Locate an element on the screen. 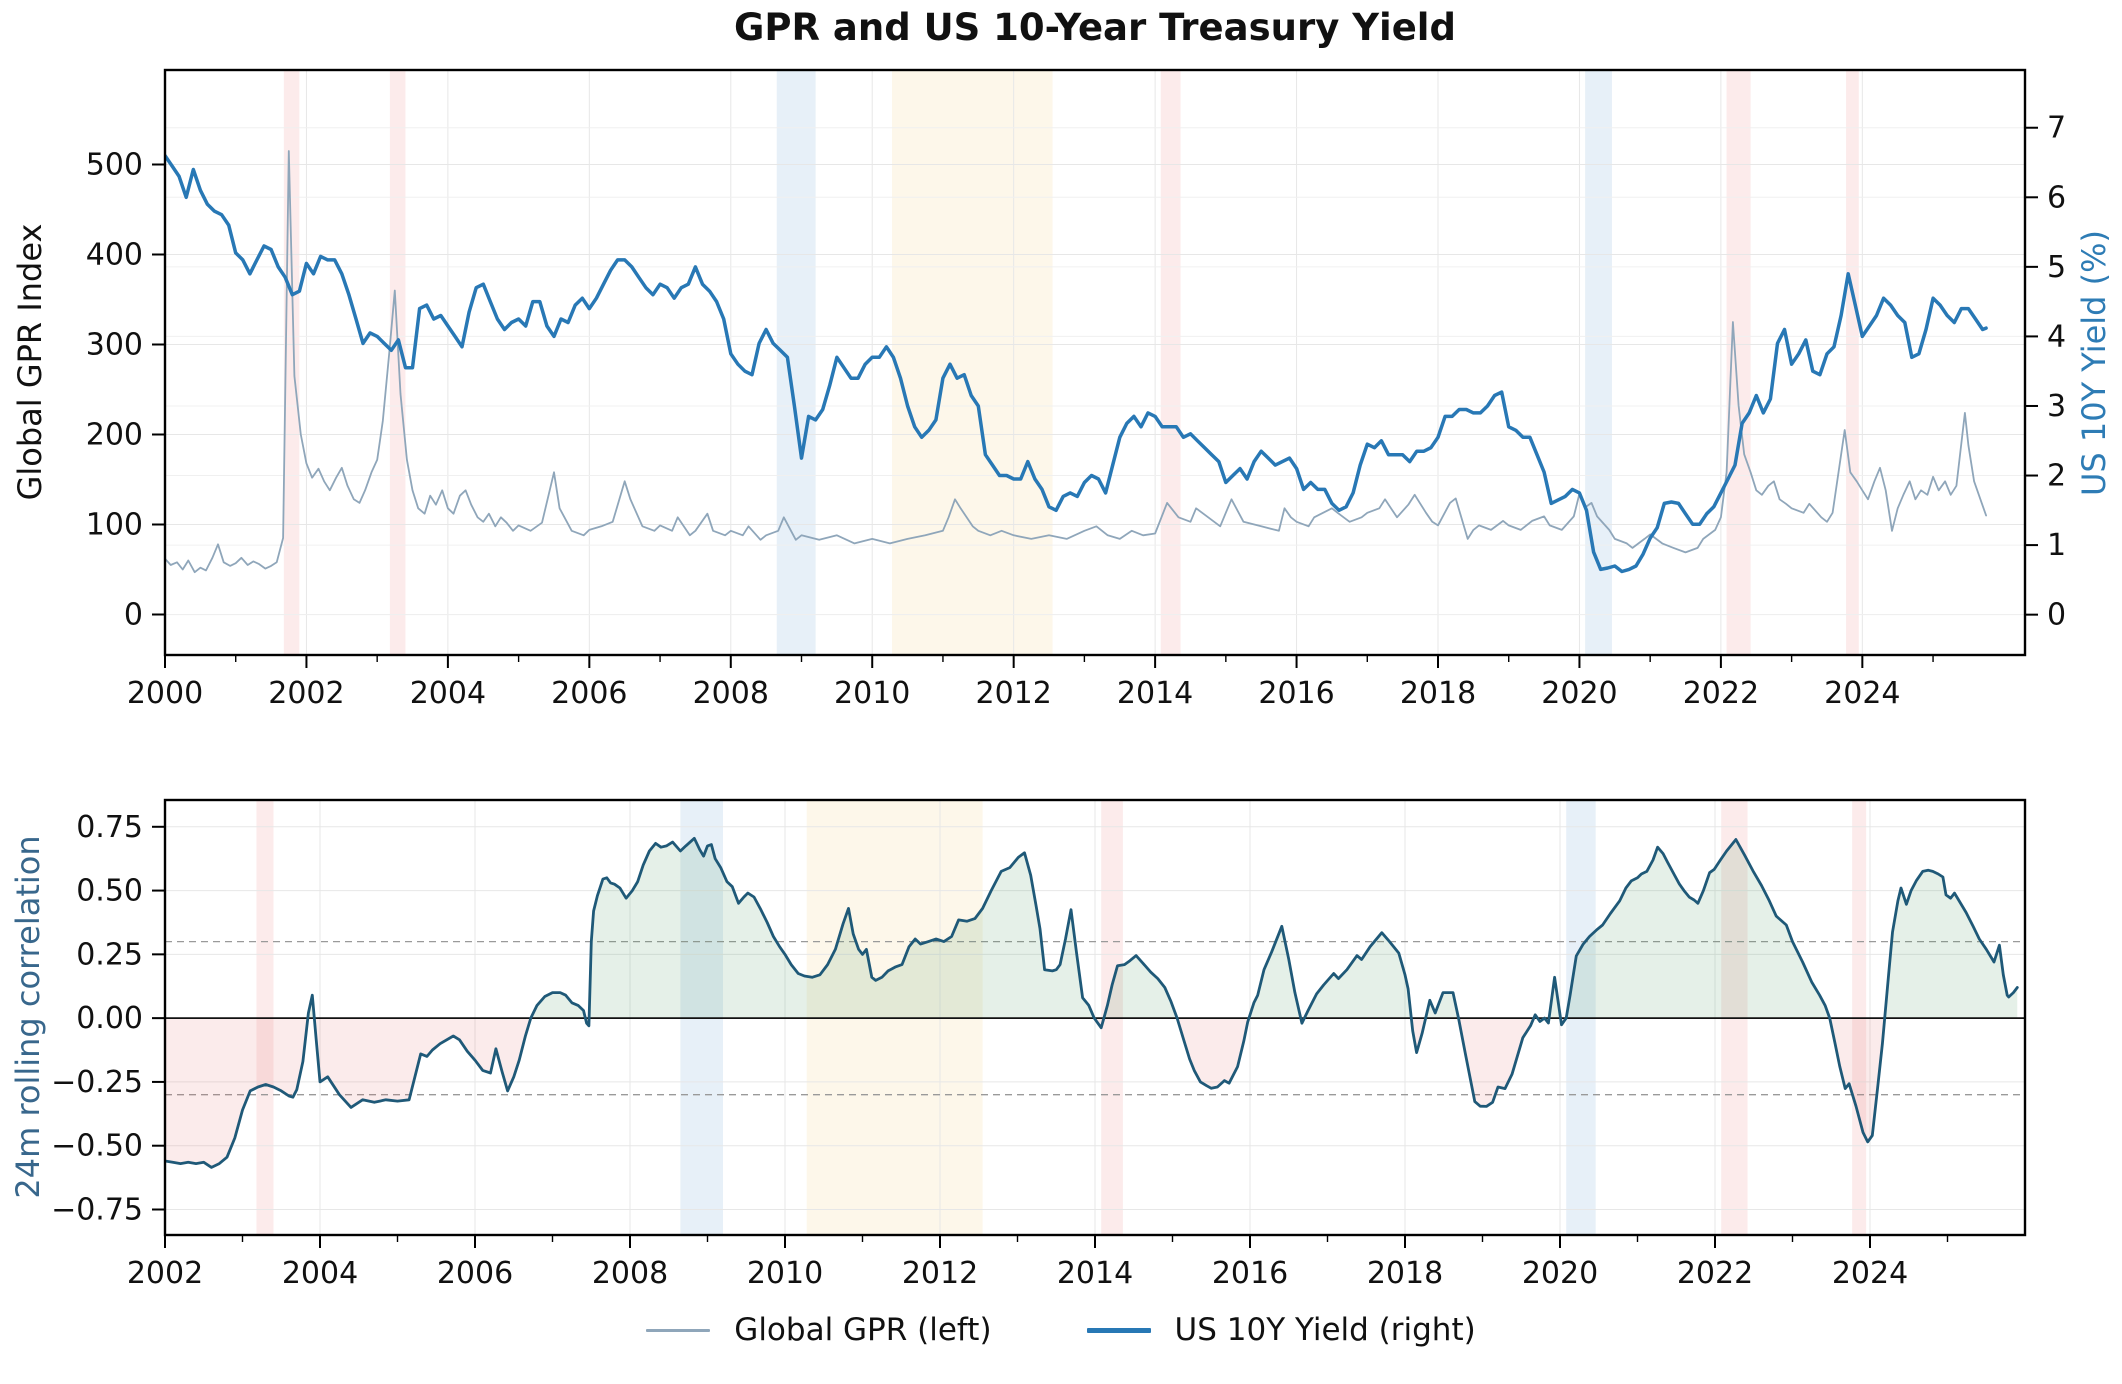 Image resolution: width=2122 pixels, height=1384 pixels. y-tick-label: 400 is located at coordinates (114, 255).